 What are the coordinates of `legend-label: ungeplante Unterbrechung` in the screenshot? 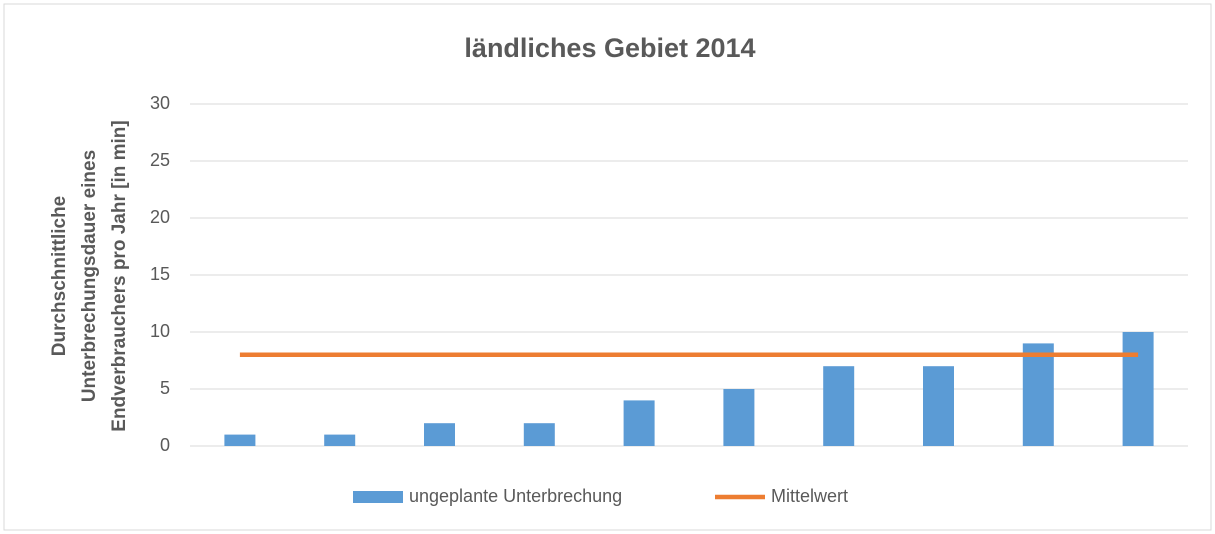 It's located at (515, 496).